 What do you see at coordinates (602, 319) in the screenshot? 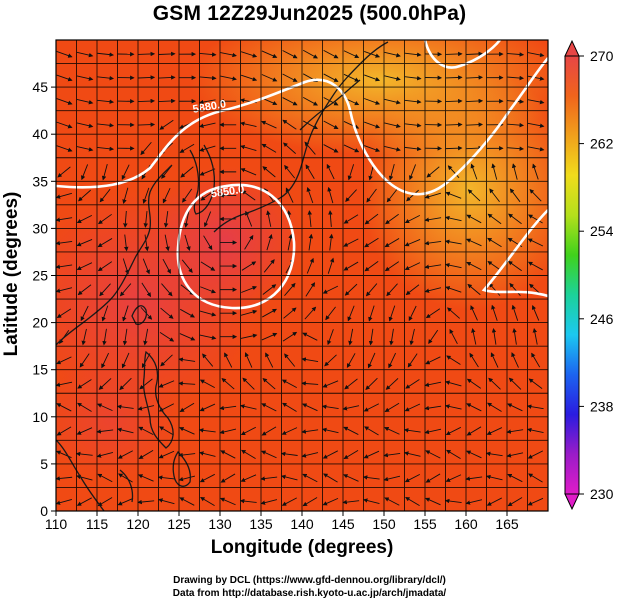
I see `colorbar-tick-label: 246` at bounding box center [602, 319].